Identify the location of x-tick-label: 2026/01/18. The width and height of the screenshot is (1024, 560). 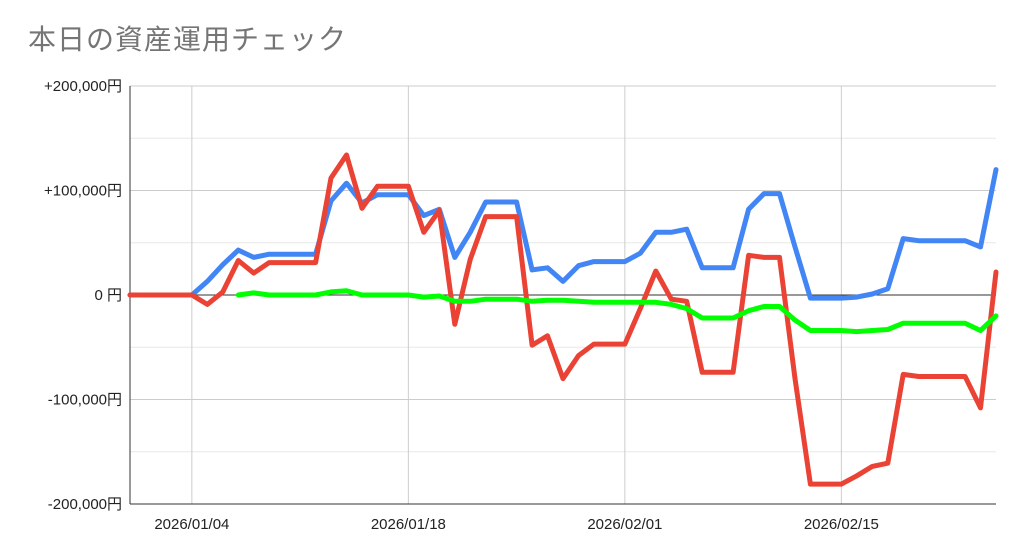
(408, 524).